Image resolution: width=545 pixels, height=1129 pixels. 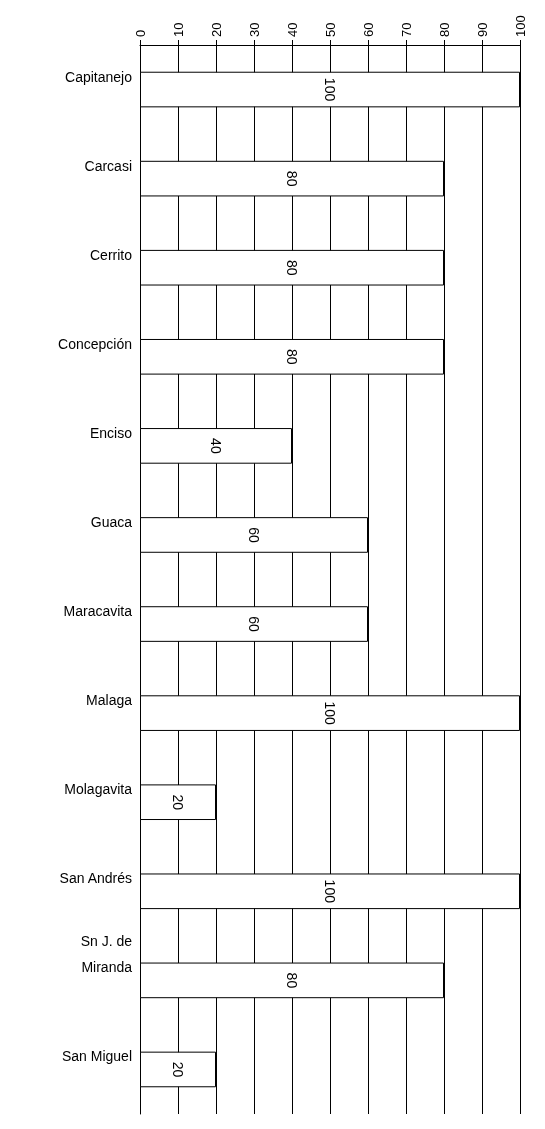 I want to click on x-tick-label: 80, so click(x=444, y=29).